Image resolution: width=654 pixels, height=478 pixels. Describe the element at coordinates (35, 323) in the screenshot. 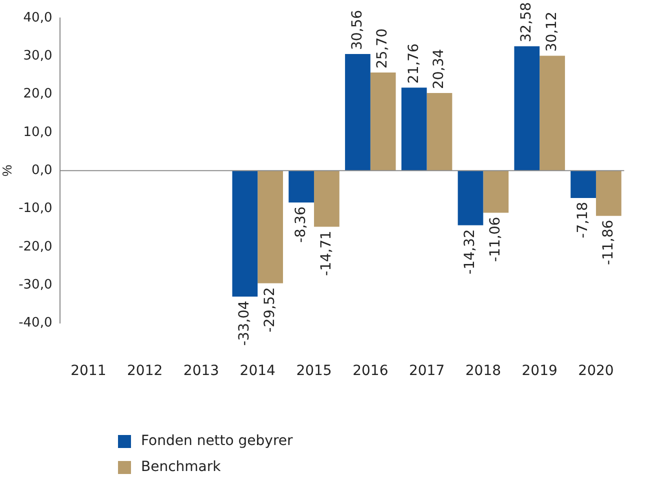

I see `y-tick-label: -40,0` at that location.